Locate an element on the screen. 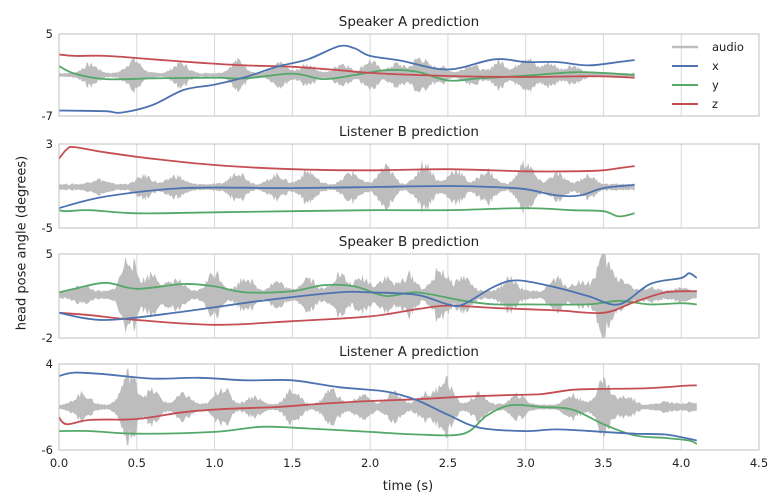  x-tick-label: 3.0 is located at coordinates (526, 463).